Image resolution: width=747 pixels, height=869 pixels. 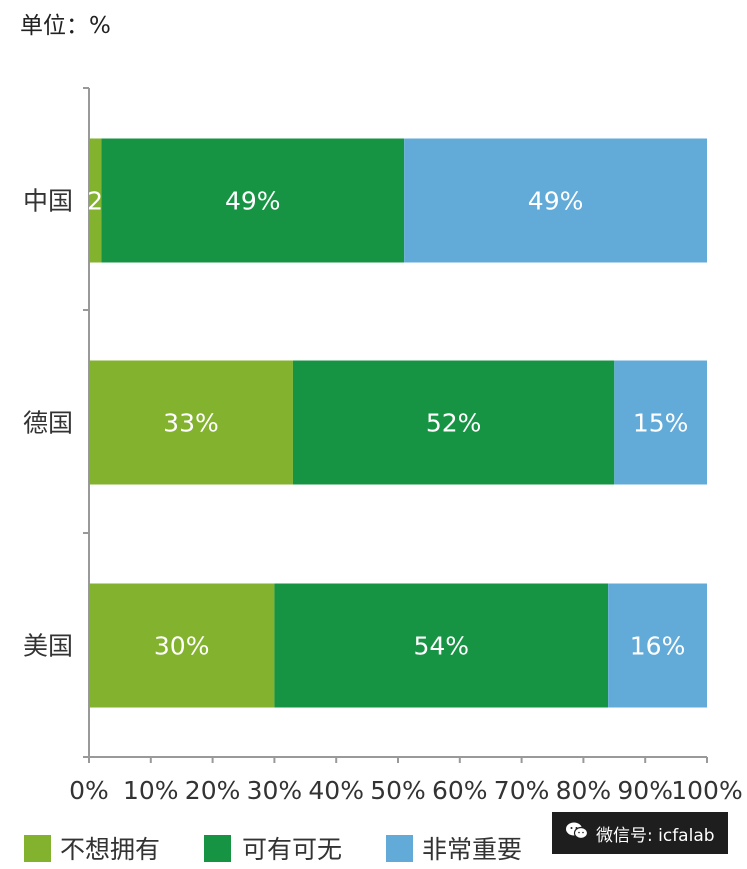 I want to click on x-tick-label: 90%, so click(x=645, y=790).